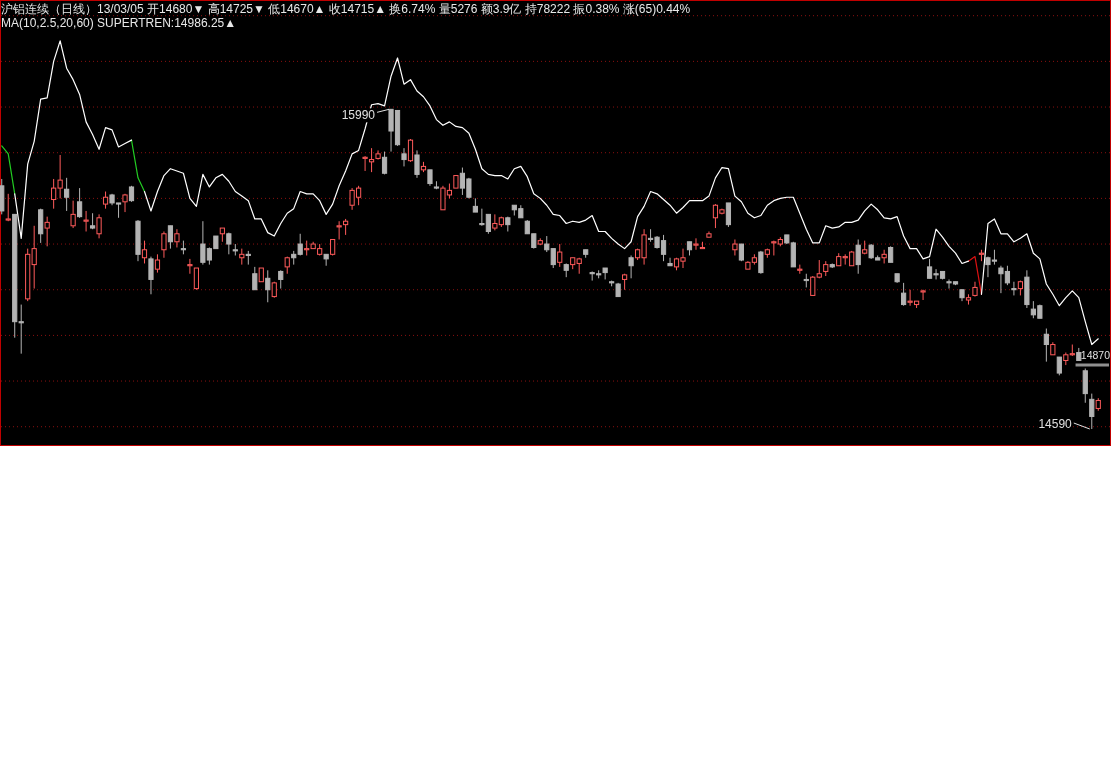 This screenshot has width=1113, height=784. I want to click on note: 15990, so click(365, 115).